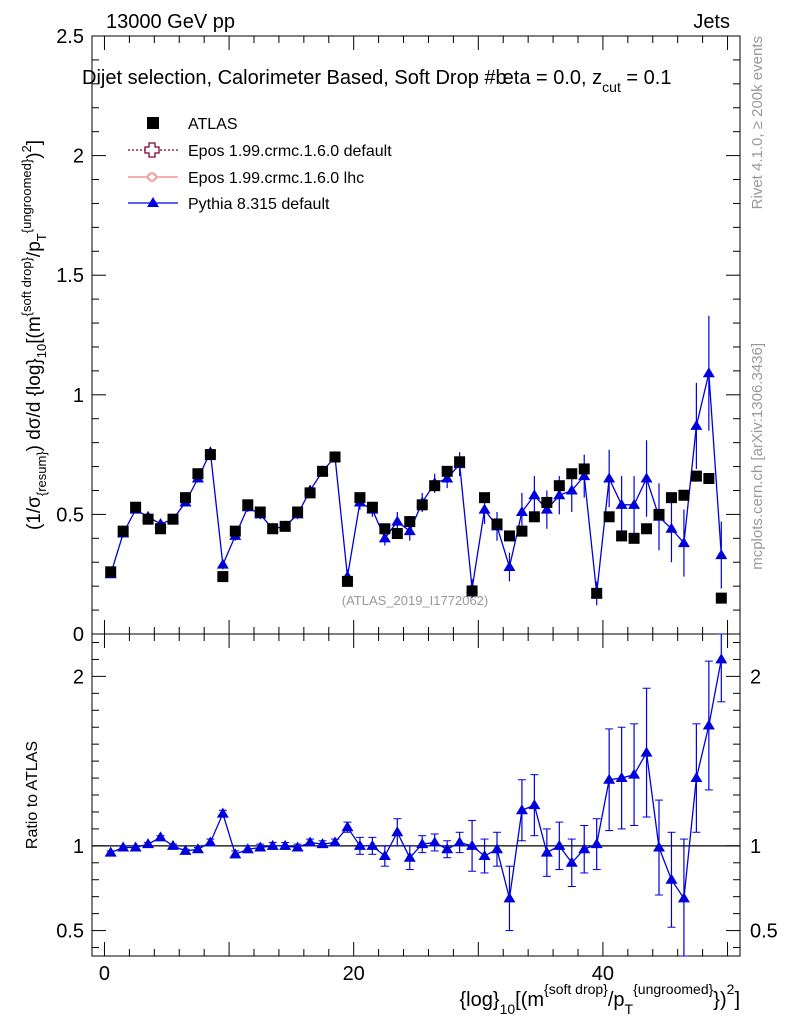  What do you see at coordinates (78, 157) in the screenshot?
I see `main-y-tick-label: 2` at bounding box center [78, 157].